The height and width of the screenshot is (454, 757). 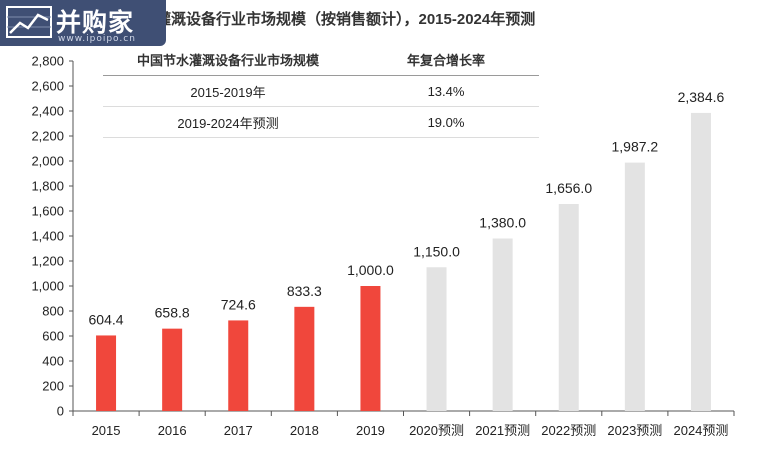 What do you see at coordinates (106, 430) in the screenshot?
I see `x-tick-label: 2015` at bounding box center [106, 430].